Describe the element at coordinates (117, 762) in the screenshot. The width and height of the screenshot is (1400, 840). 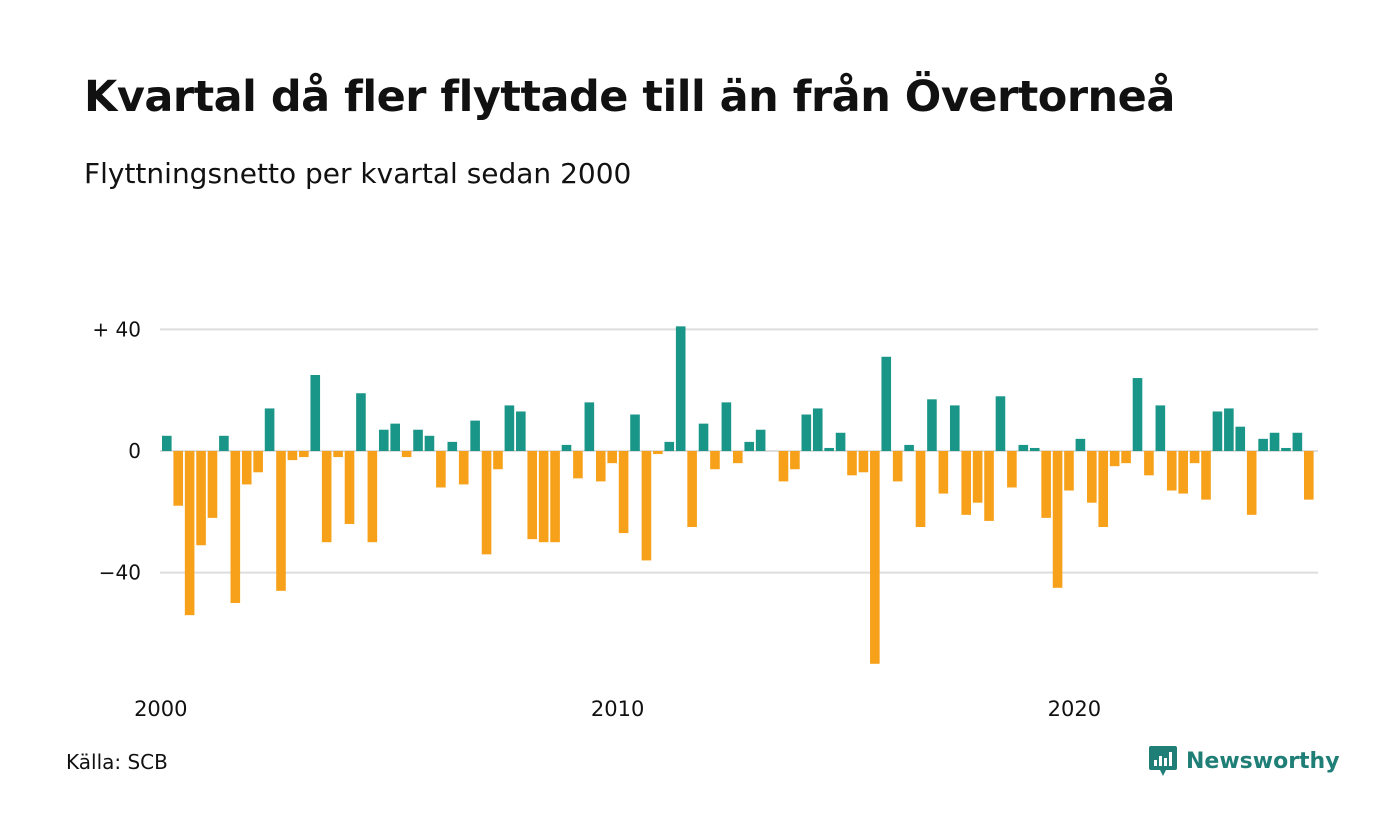
I see `source-note: Källa: SCB` at that location.